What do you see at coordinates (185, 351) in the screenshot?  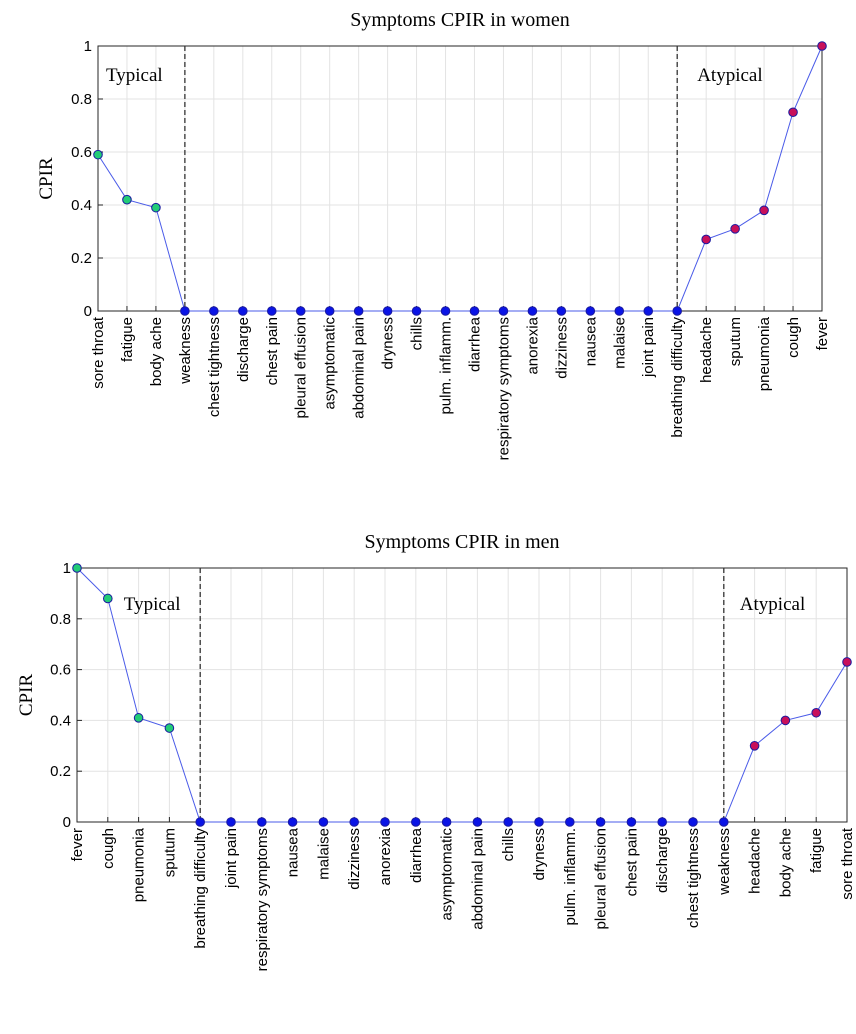 I see `x-tick-label: weakness` at bounding box center [185, 351].